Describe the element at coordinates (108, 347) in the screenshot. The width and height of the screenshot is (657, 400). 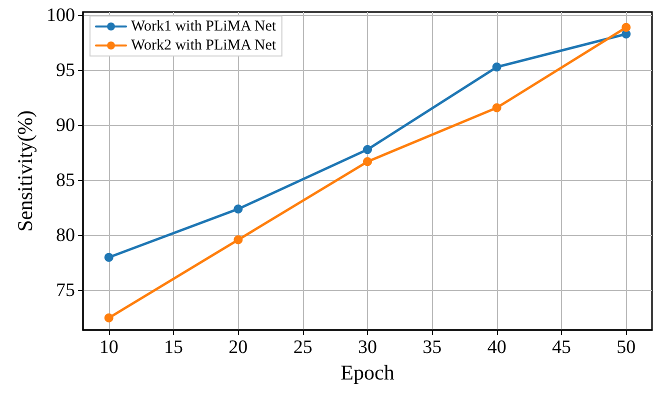
I see `x-tick-label: 10` at that location.